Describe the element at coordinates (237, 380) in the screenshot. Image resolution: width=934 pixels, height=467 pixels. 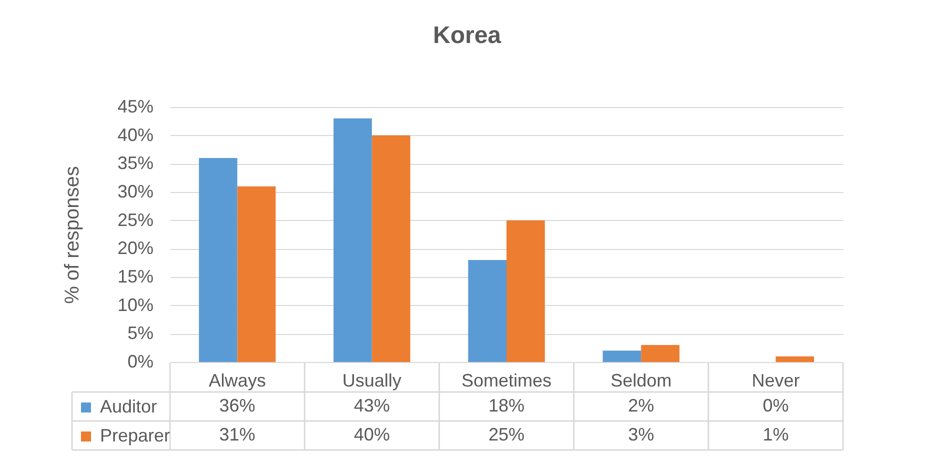
I see `x-tick-label: Always` at that location.